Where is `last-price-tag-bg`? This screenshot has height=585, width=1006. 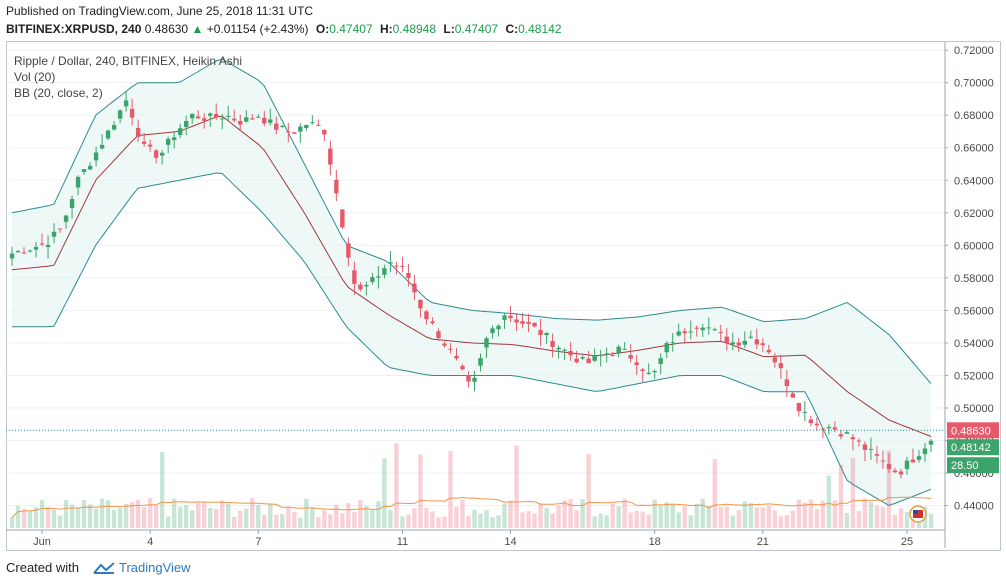 last-price-tag-bg is located at coordinates (973, 430).